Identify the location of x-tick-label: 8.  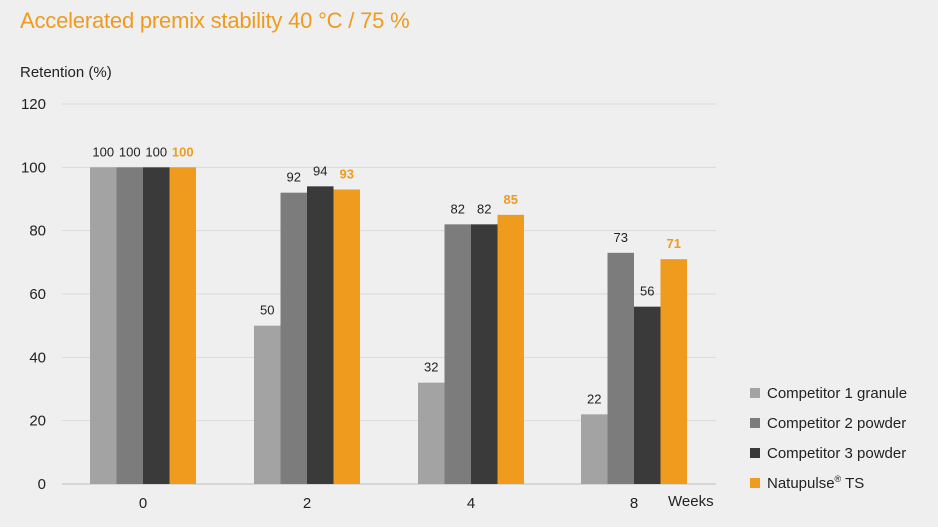
(634, 503).